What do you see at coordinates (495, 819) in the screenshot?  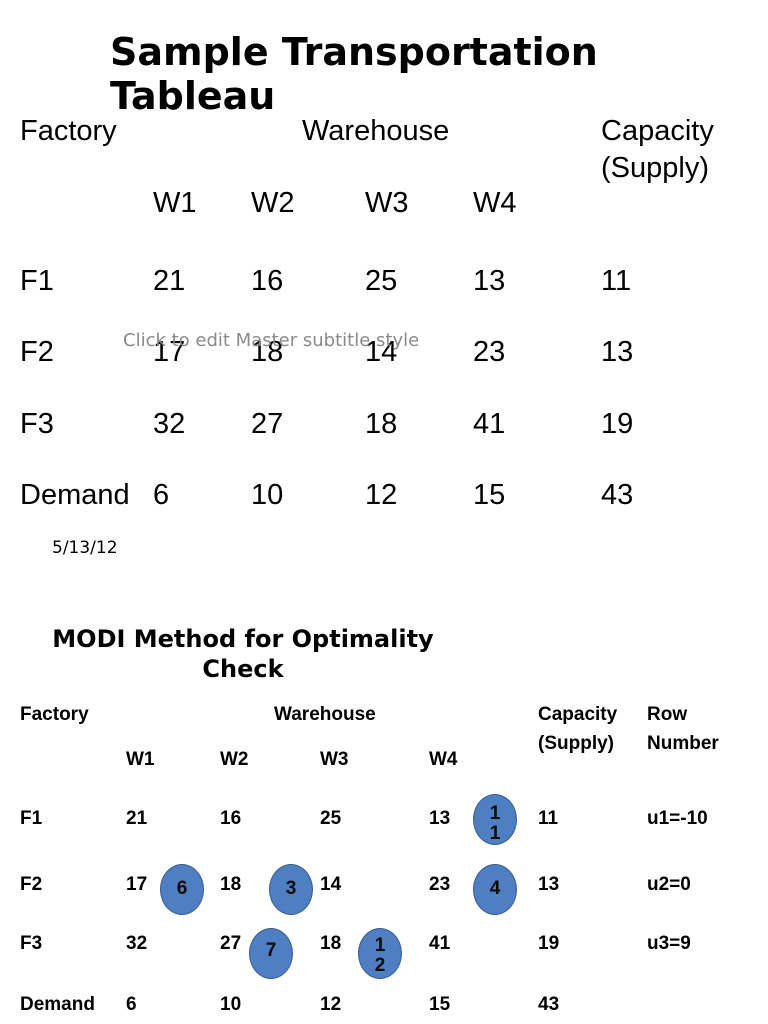 I see `allocation-circle-f1-w4: 11` at bounding box center [495, 819].